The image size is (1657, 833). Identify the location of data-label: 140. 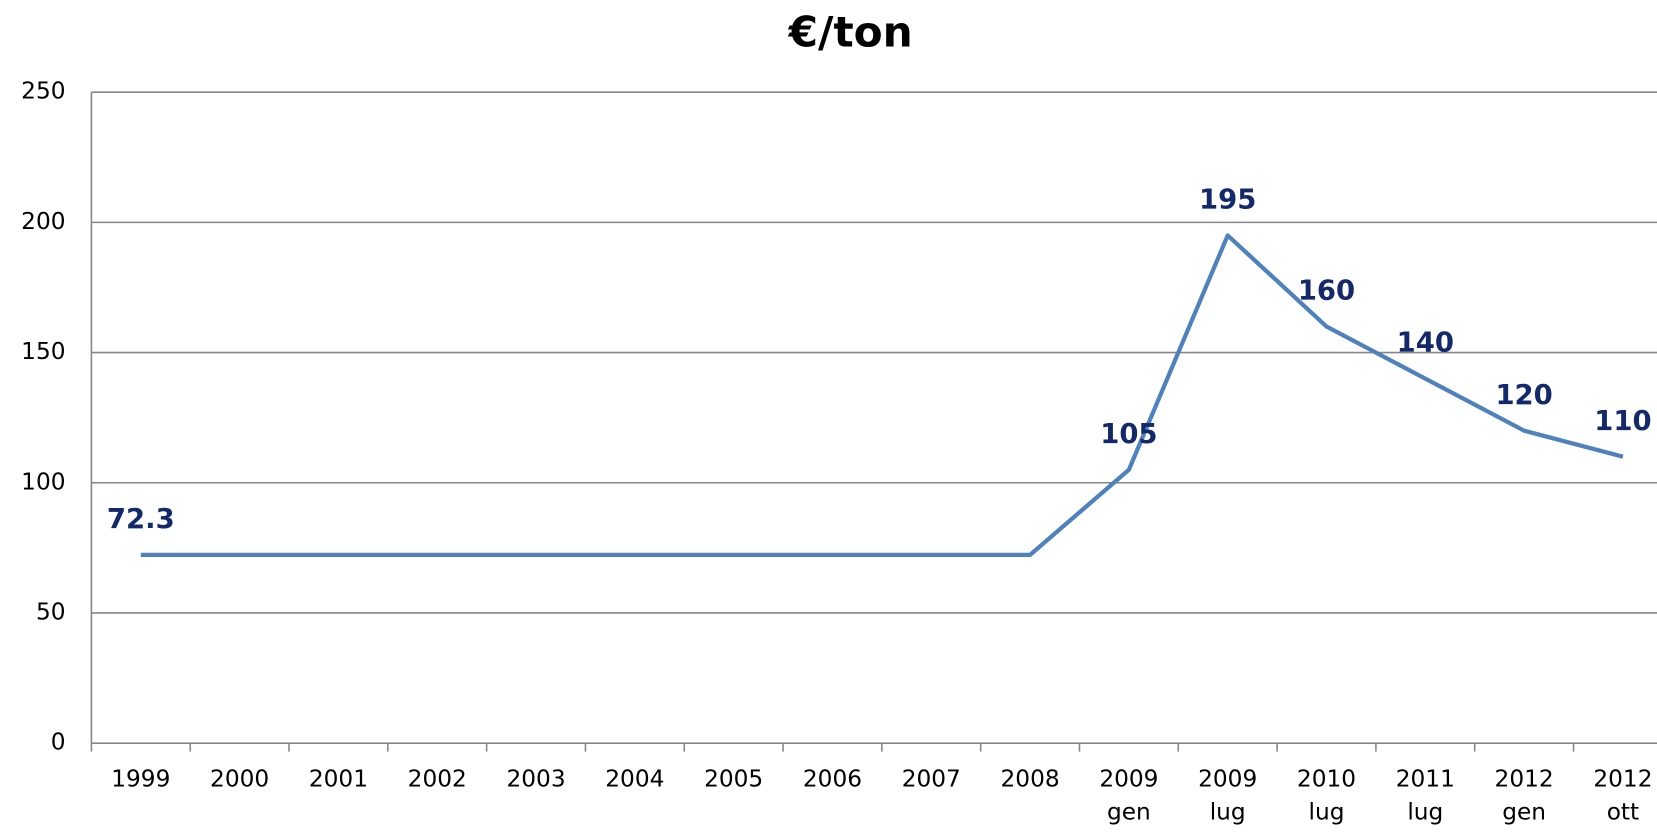
(1425, 343).